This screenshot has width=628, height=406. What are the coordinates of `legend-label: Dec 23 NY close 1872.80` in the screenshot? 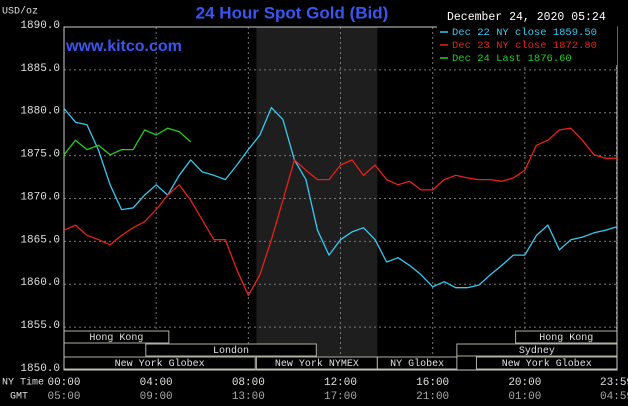 It's located at (524, 46).